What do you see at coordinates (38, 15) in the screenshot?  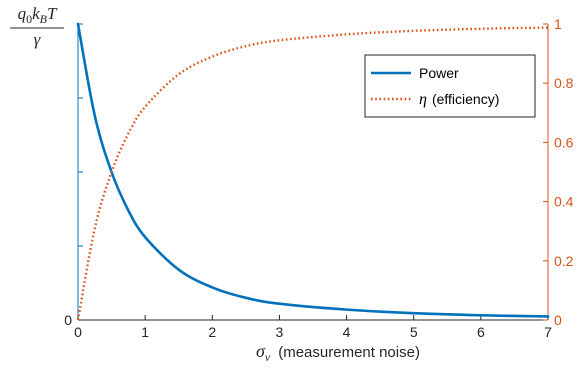 I see `y-left-label-numerator: q0kBT` at bounding box center [38, 15].